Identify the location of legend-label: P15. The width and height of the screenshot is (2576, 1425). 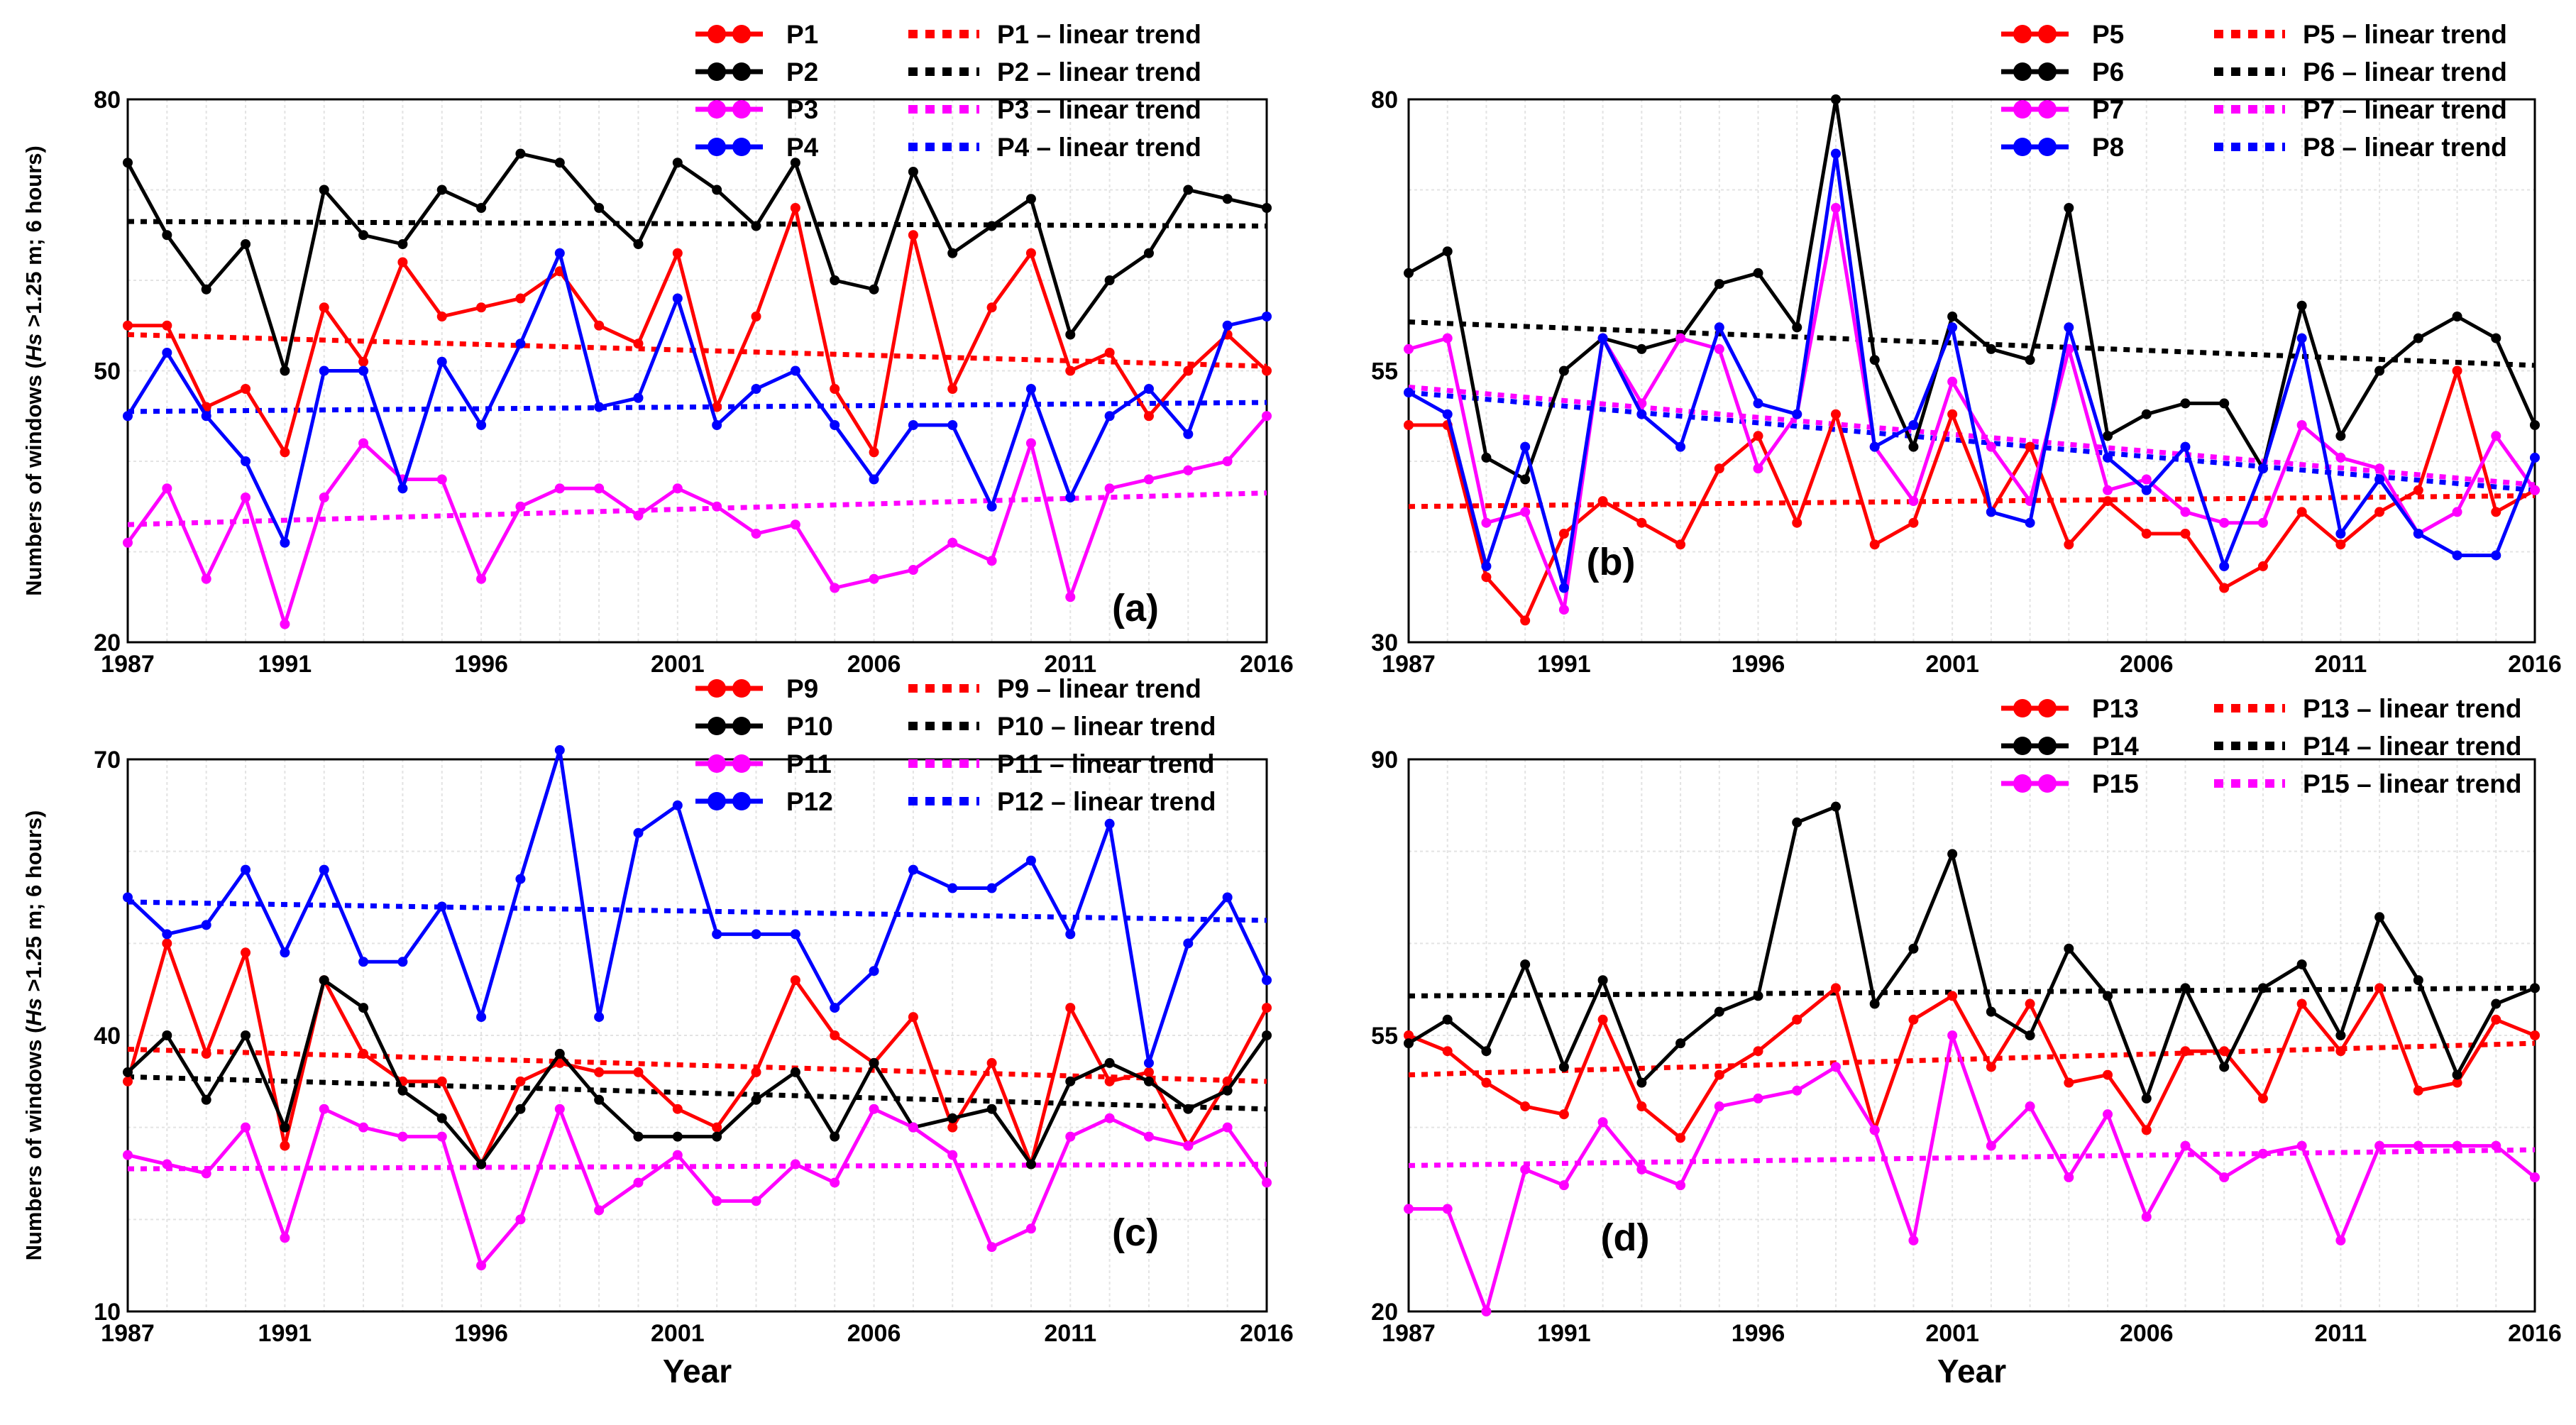
(2115, 784).